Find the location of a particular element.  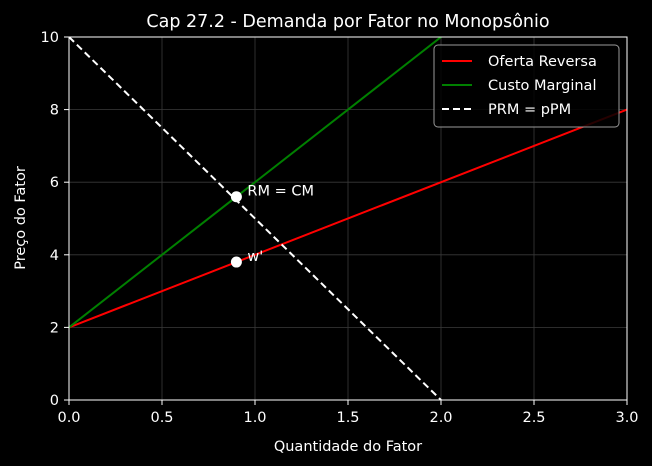

point-label: w' is located at coordinates (255, 257).